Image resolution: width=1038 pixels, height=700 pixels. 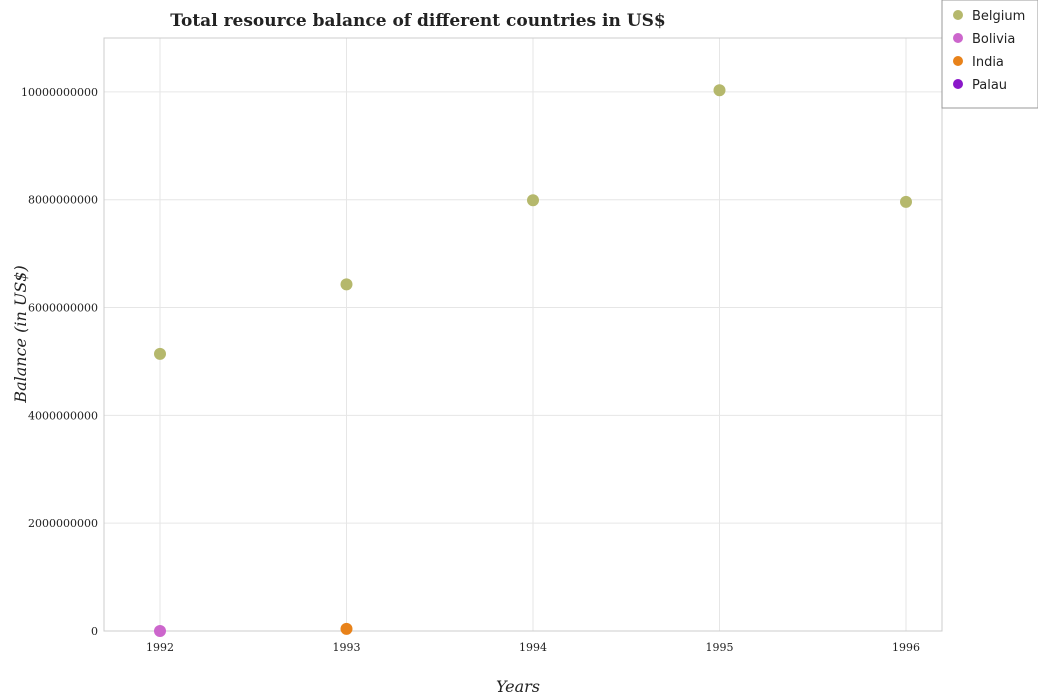 I want to click on legend-label-india: India, so click(x=988, y=62).